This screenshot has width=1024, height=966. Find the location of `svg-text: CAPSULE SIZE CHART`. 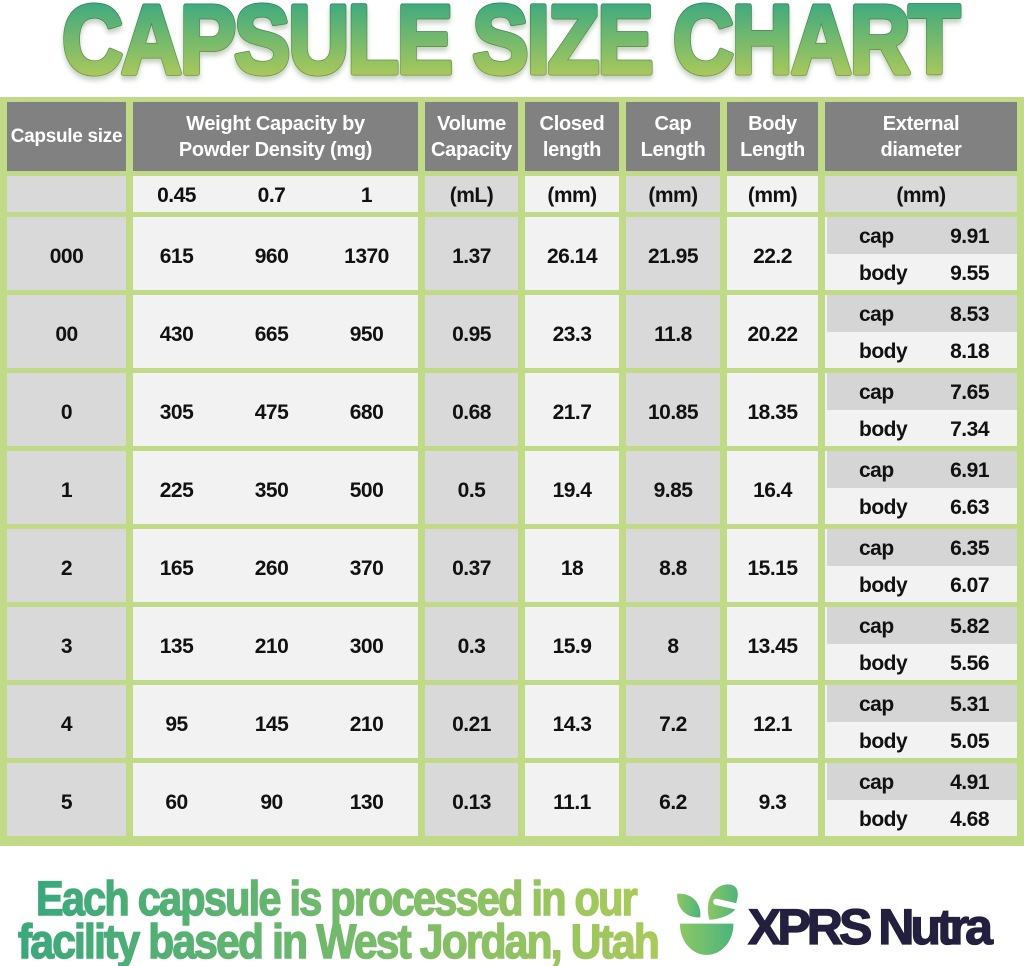

svg-text: CAPSULE SIZE CHART is located at coordinates (511, 47).